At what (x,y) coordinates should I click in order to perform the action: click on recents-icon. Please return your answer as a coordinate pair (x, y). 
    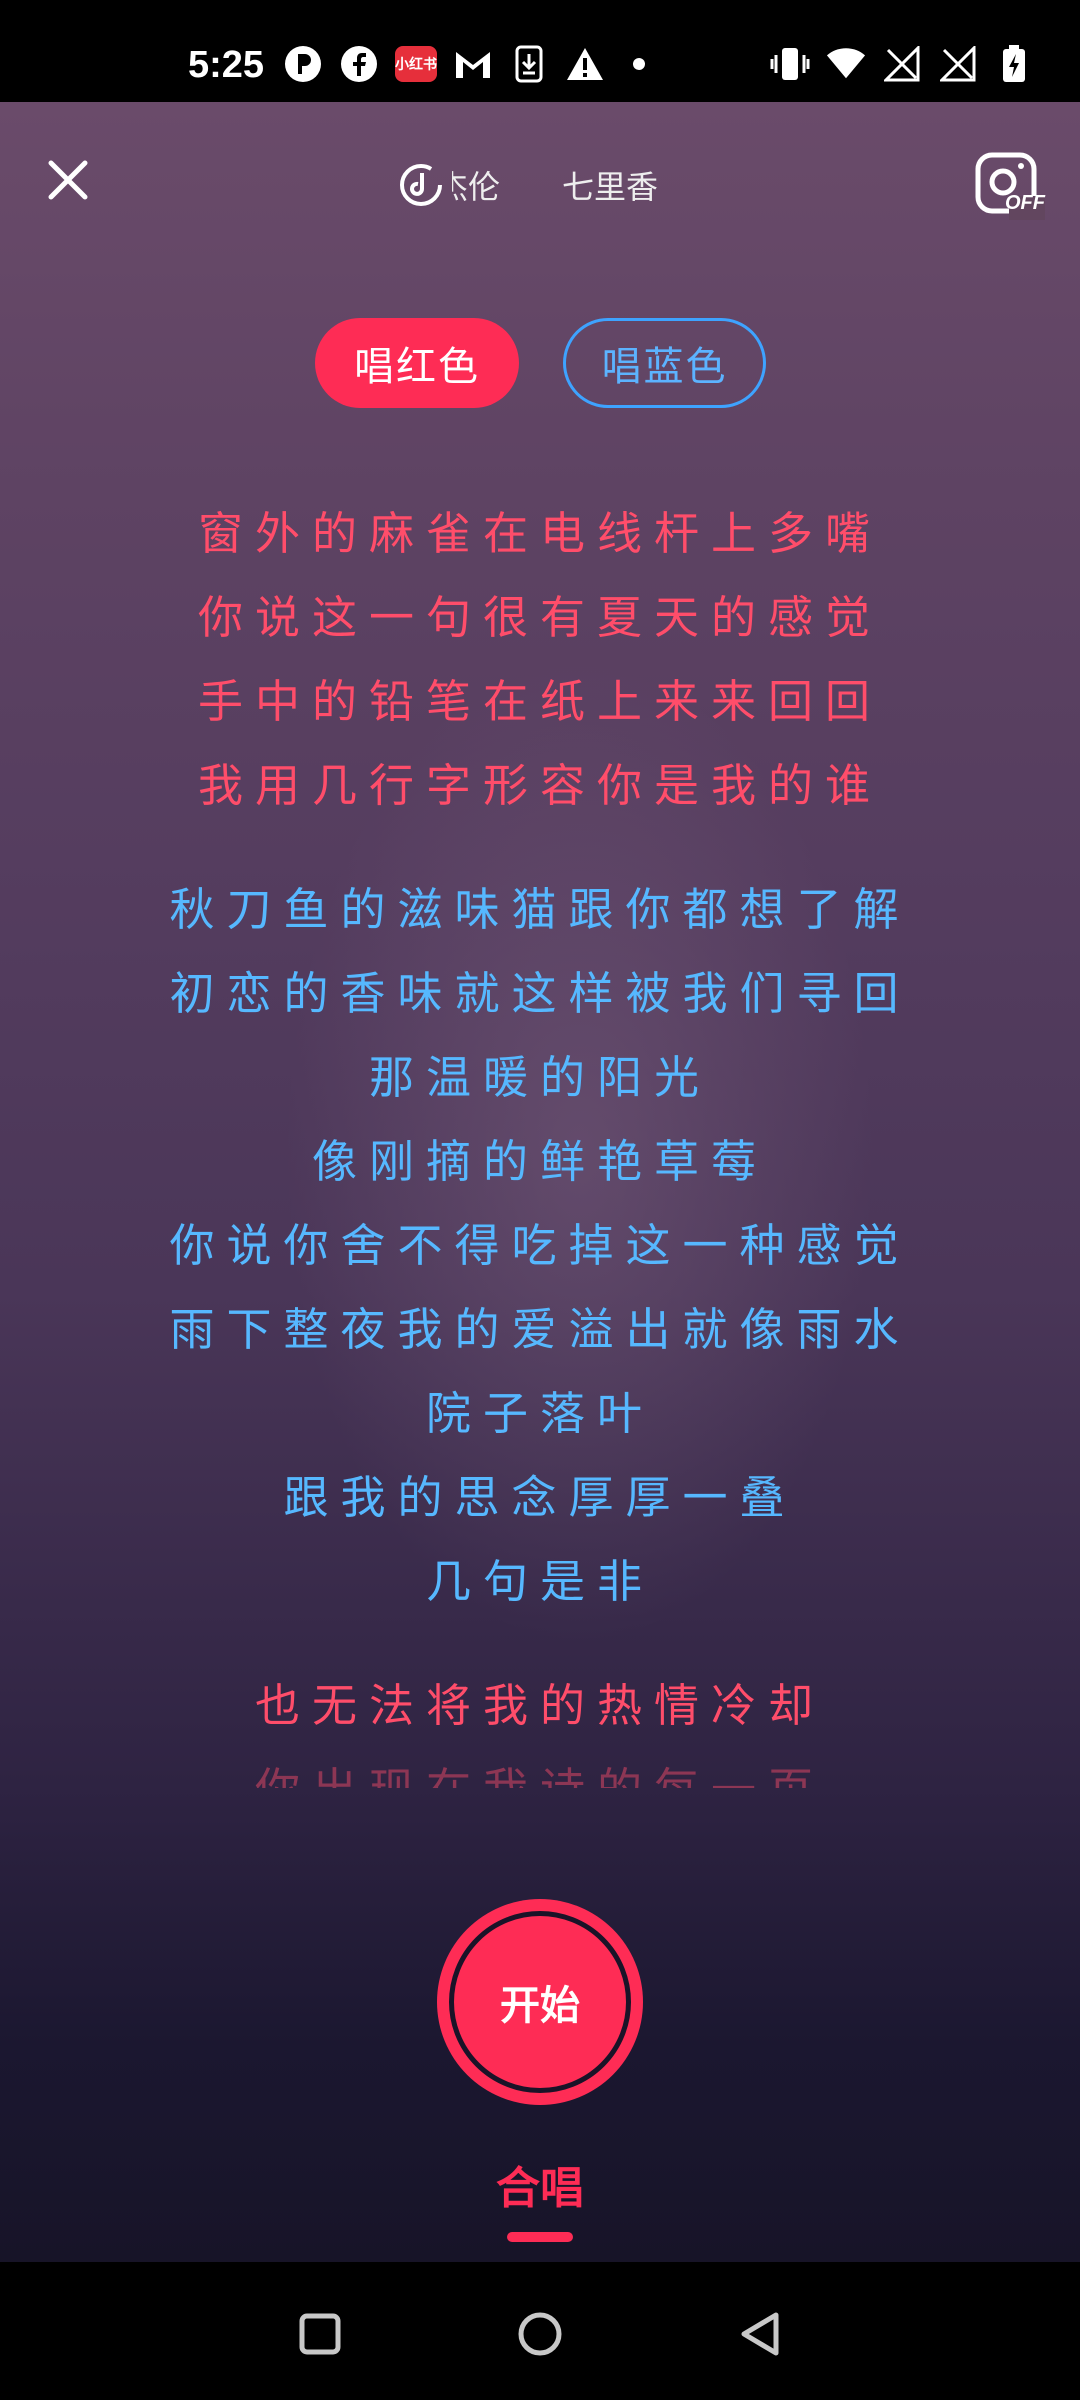
    Looking at the image, I should click on (320, 2334).